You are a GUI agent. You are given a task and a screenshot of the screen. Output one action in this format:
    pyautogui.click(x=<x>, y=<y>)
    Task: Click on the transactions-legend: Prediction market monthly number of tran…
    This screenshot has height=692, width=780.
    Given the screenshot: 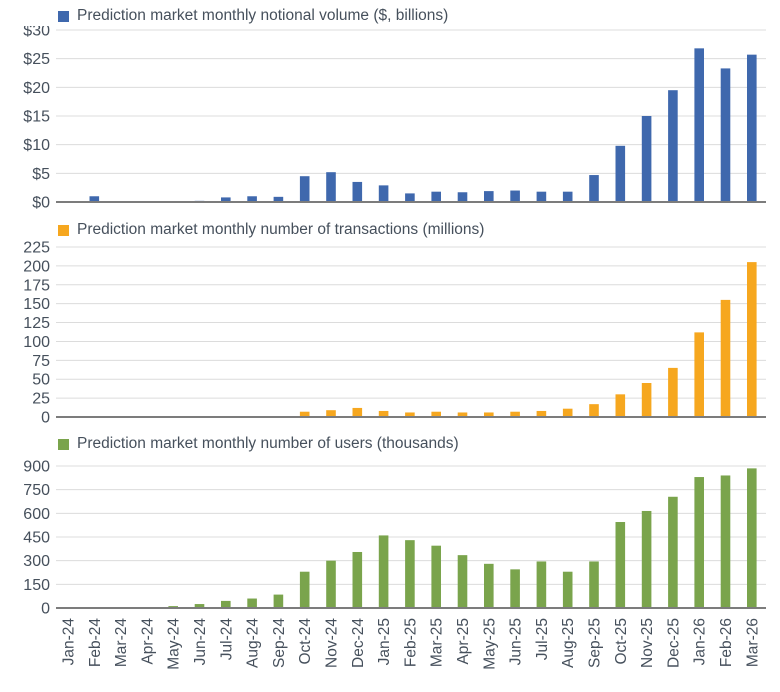 What is the action you would take?
    pyautogui.click(x=390, y=230)
    